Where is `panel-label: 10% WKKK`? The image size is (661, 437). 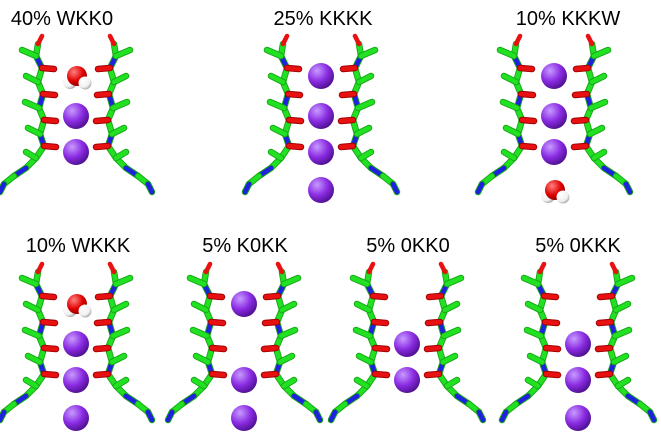
panel-label: 10% WKKK is located at coordinates (78, 246).